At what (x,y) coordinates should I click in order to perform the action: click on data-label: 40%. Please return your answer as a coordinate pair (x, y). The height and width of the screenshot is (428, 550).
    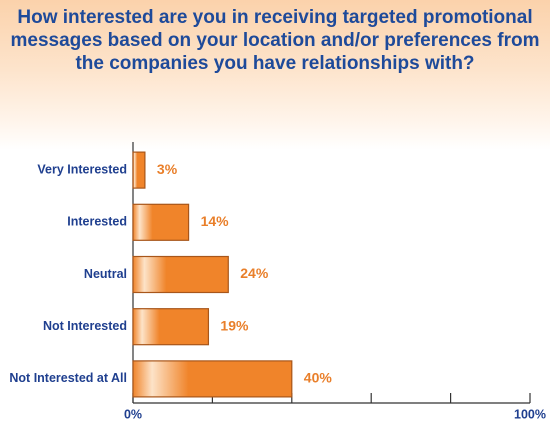
    Looking at the image, I should click on (318, 378).